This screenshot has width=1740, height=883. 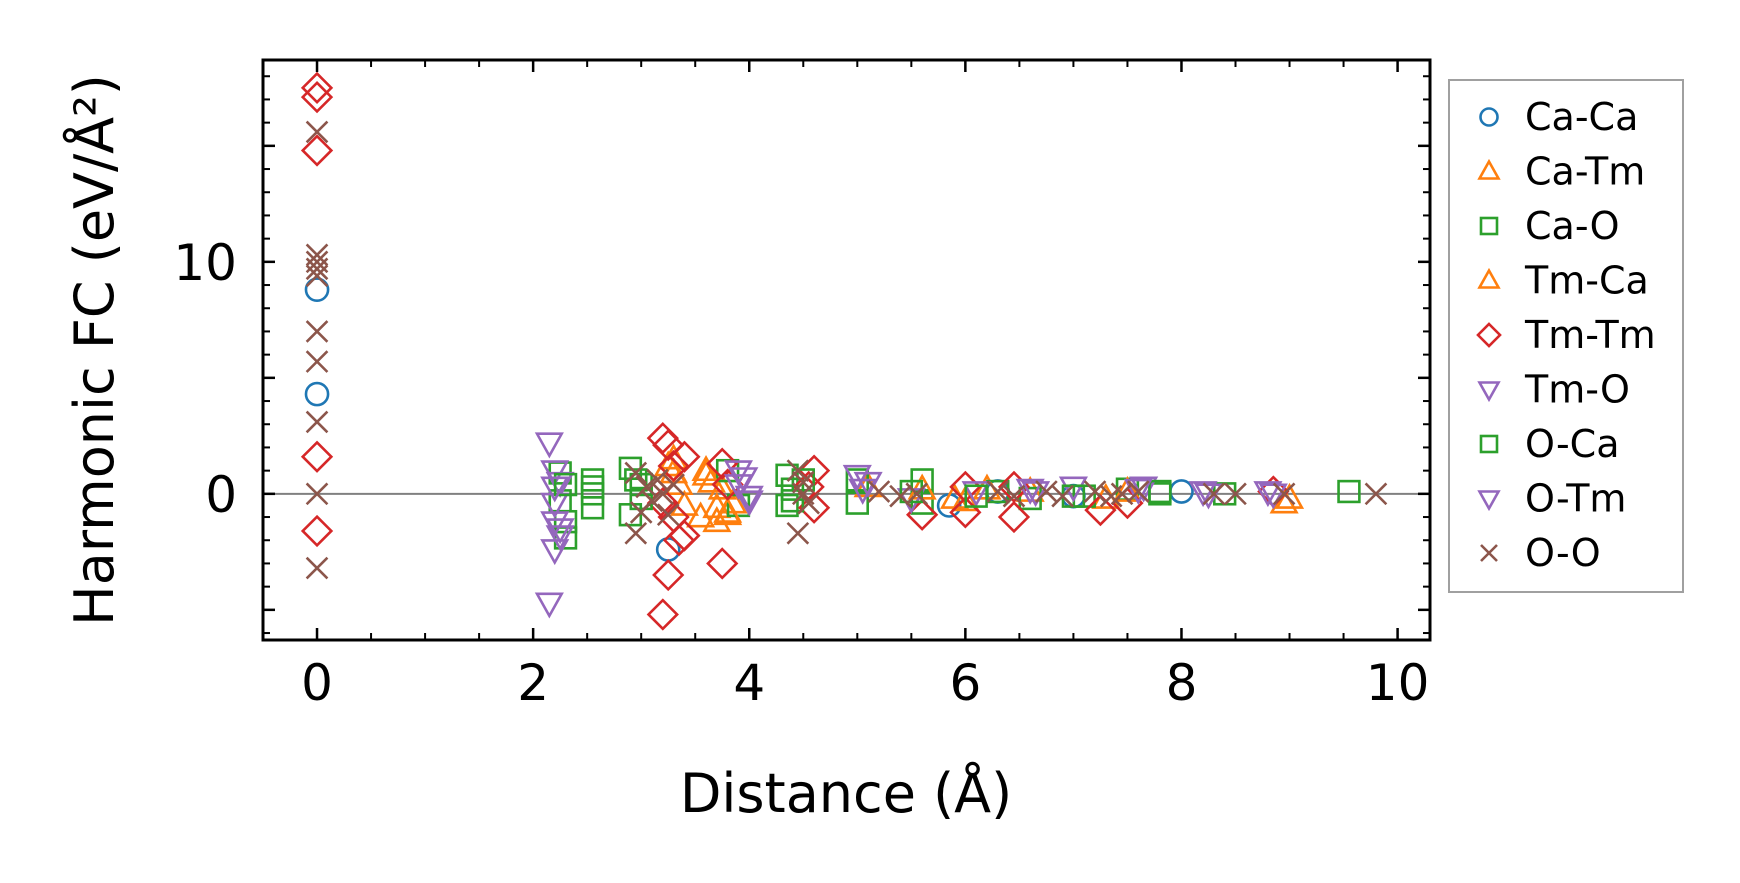 I want to click on x-tick-label: 2, so click(x=533, y=683).